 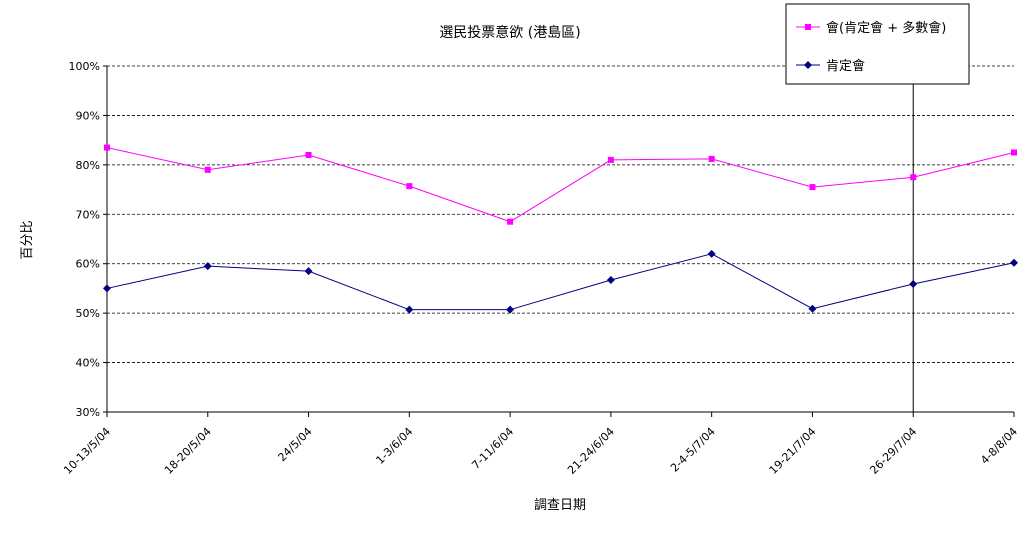 What do you see at coordinates (84, 239) in the screenshot?
I see `y-tick-labels: 30% 40% 50% 60% 70% 80% 90% 100%` at bounding box center [84, 239].